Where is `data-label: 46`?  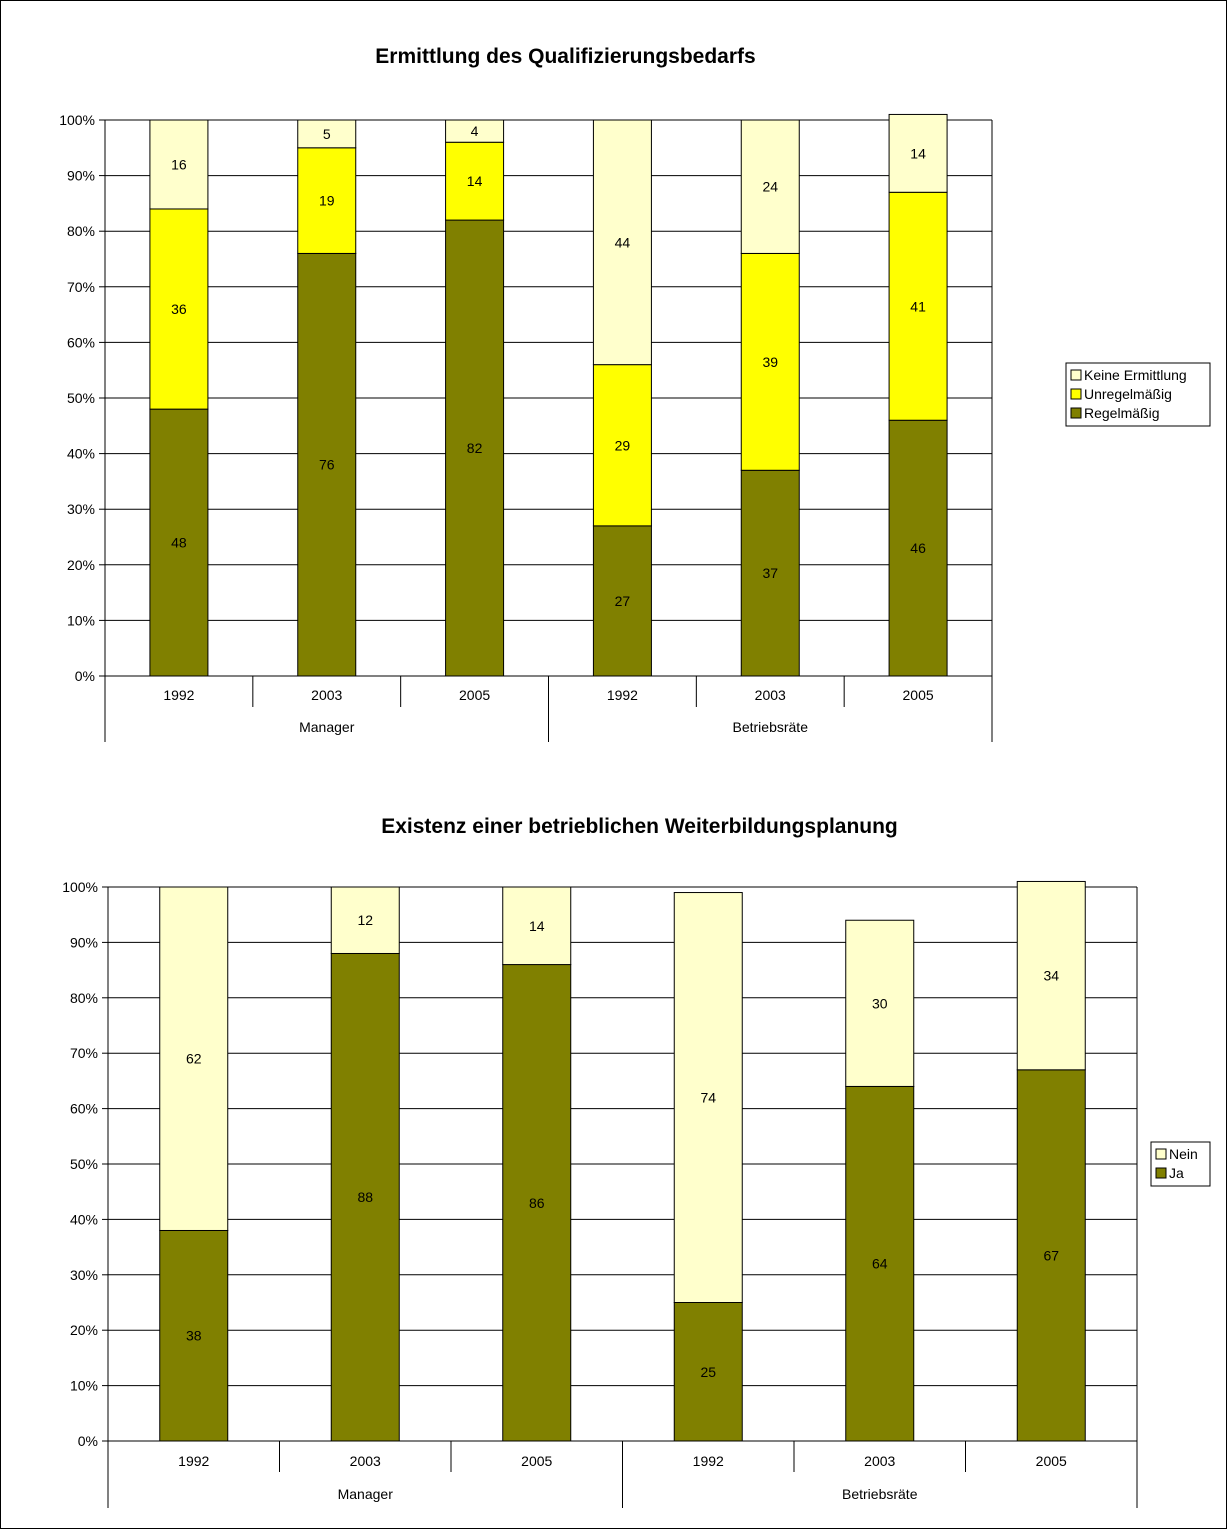 data-label: 46 is located at coordinates (918, 548).